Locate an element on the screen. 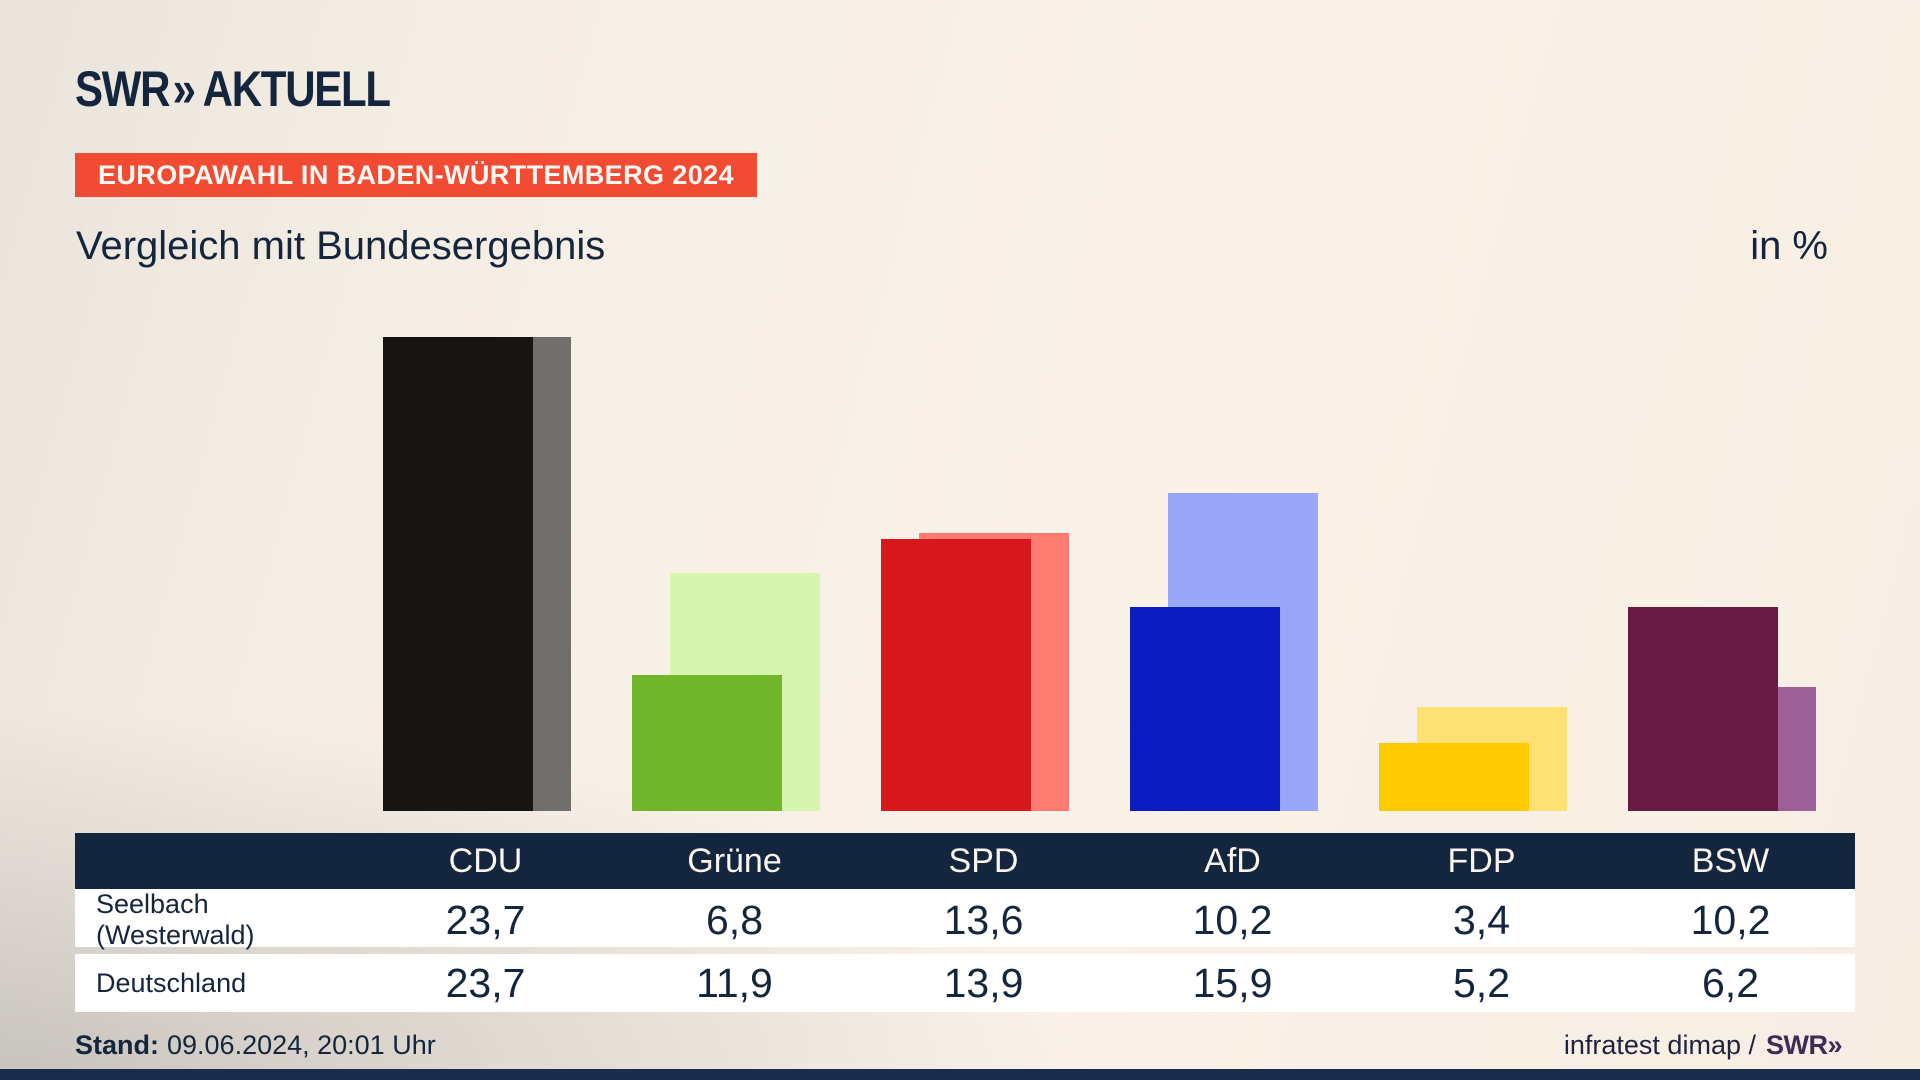 The width and height of the screenshot is (1920, 1080). bar-grüne-front is located at coordinates (707, 743).